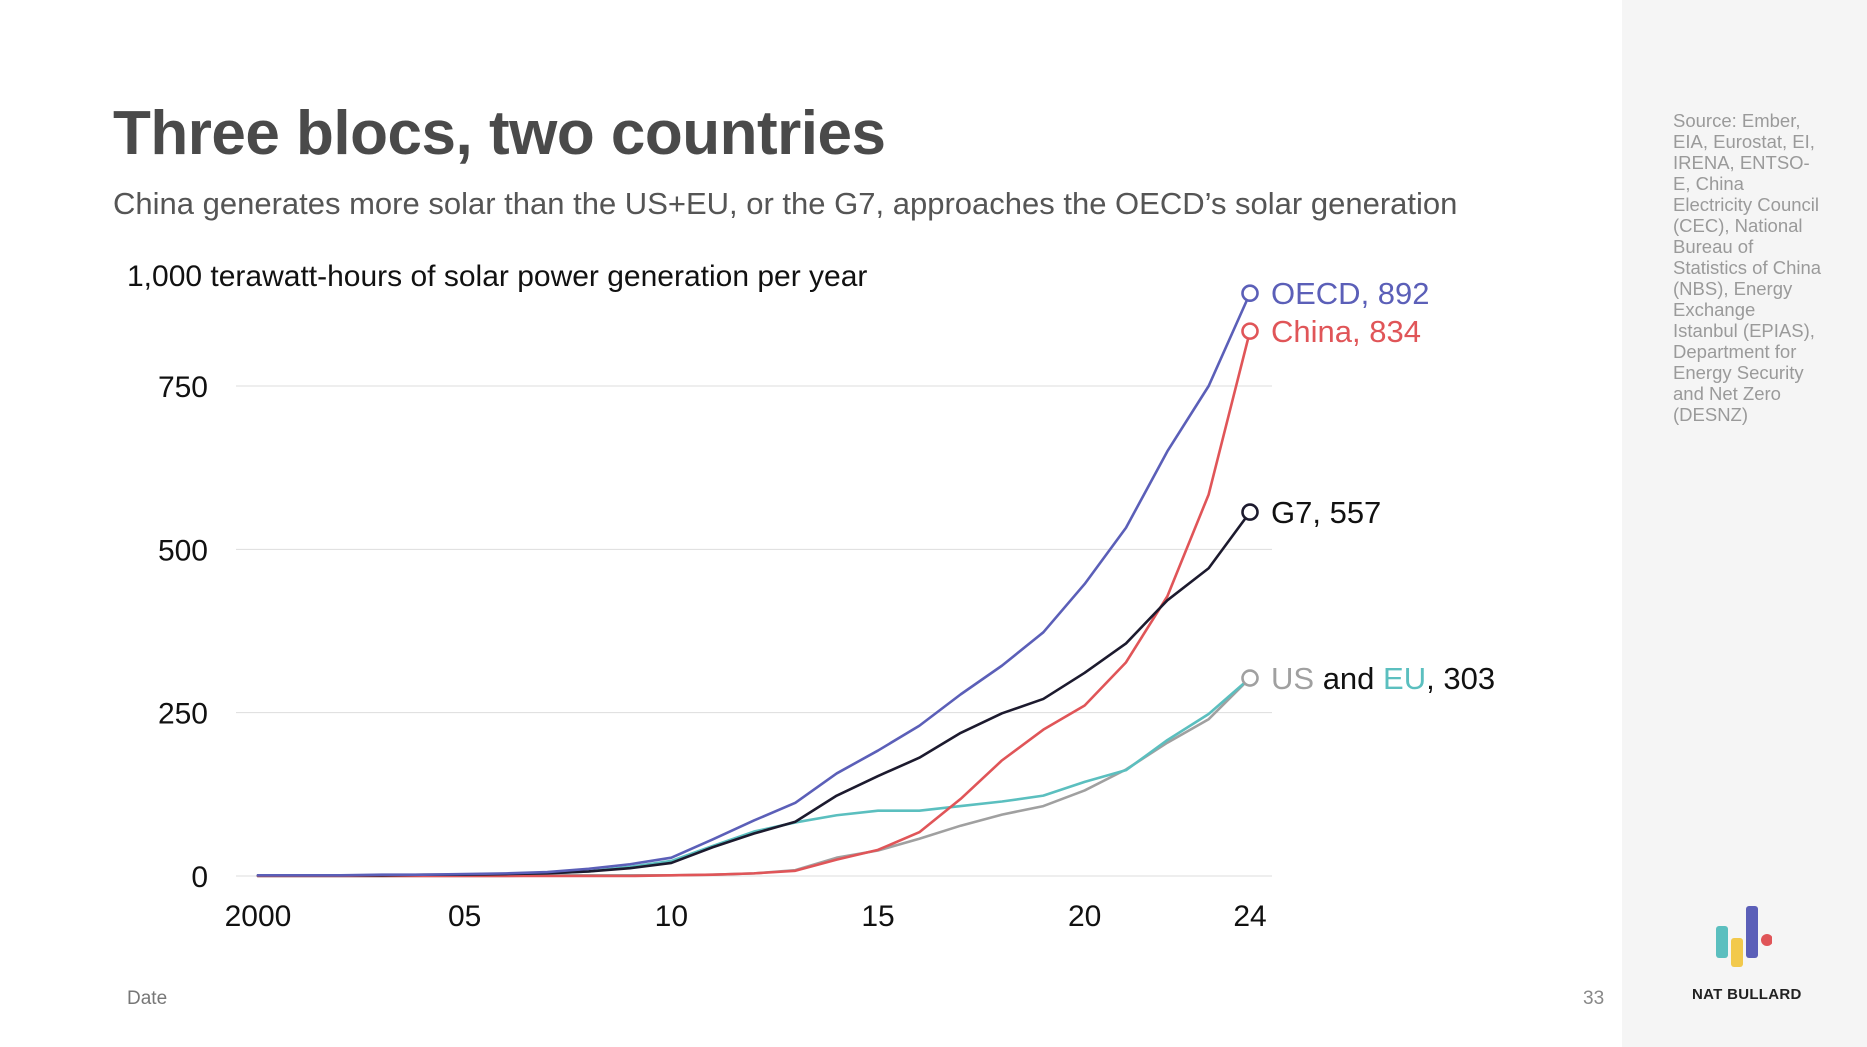  Describe the element at coordinates (1084, 916) in the screenshot. I see `x-tick-label: 20` at that location.